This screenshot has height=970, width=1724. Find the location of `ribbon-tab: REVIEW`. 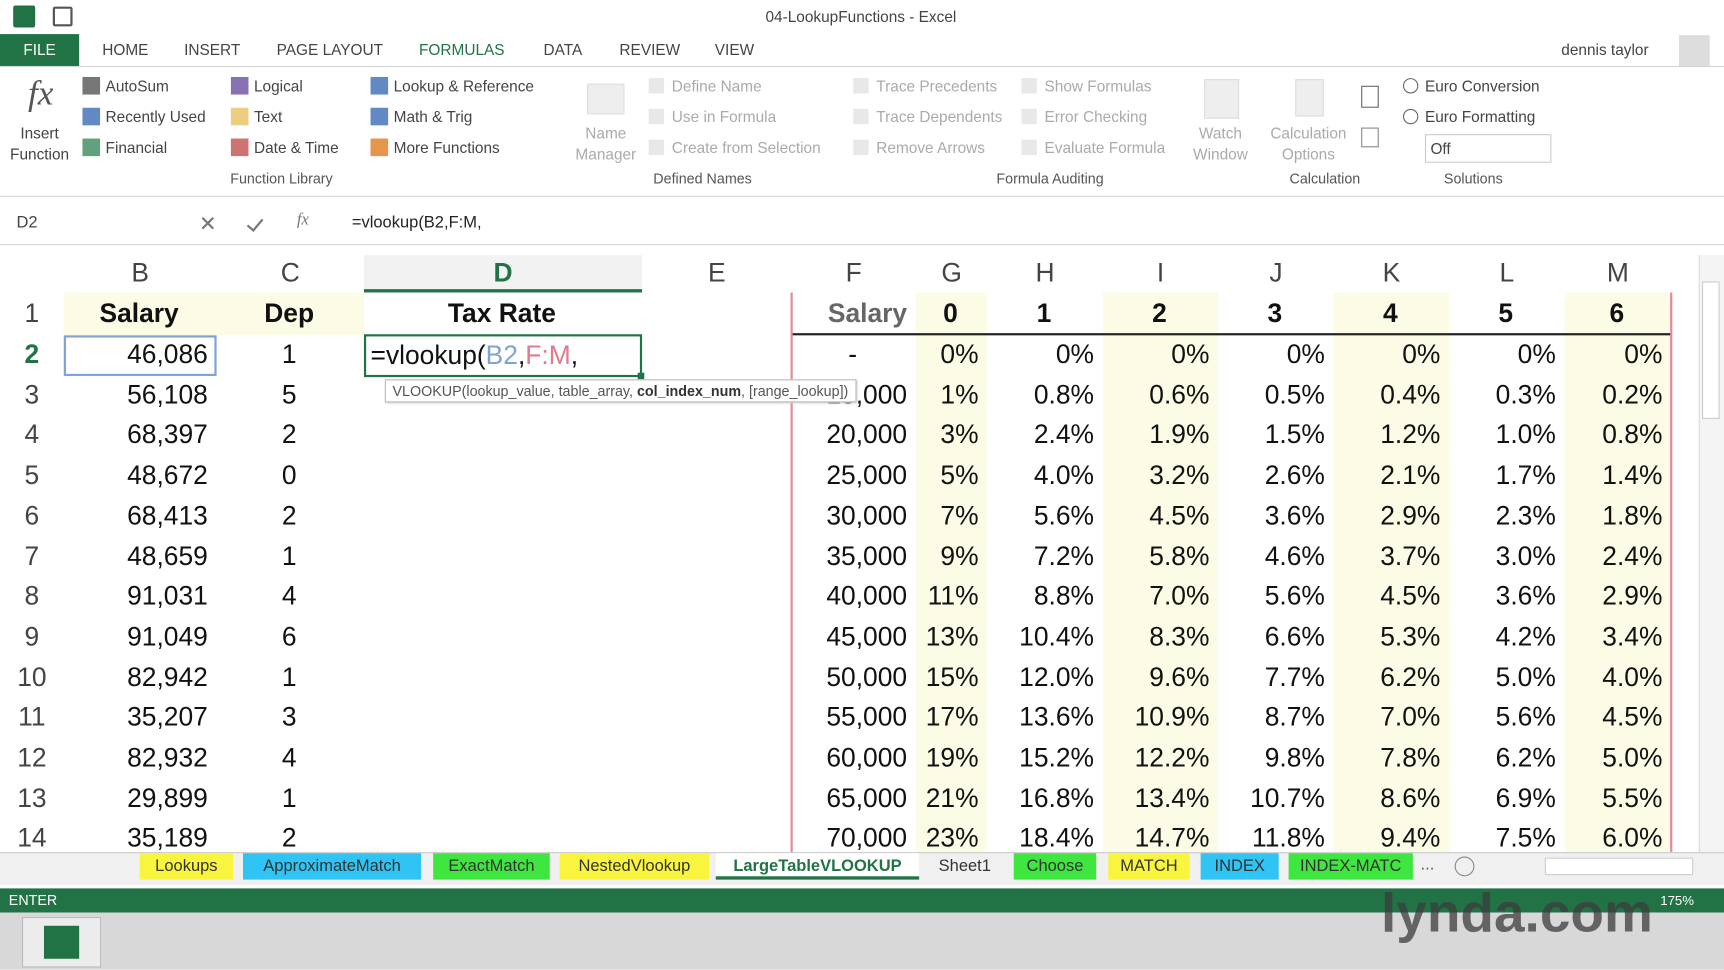

ribbon-tab: REVIEW is located at coordinates (650, 49).